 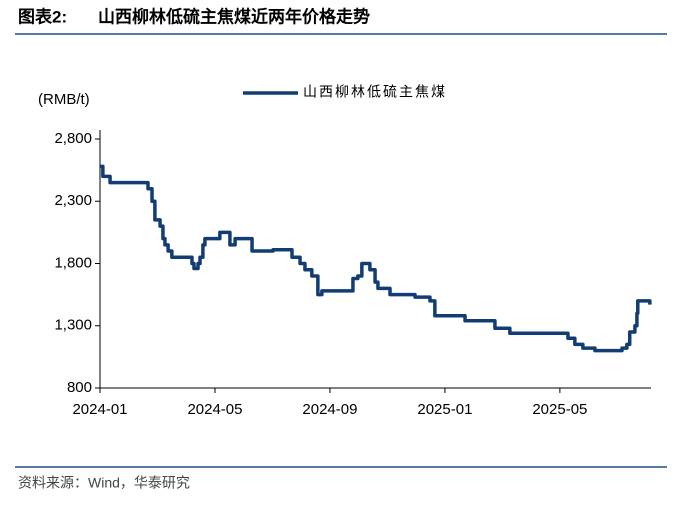 What do you see at coordinates (73, 262) in the screenshot?
I see `y-tick-label: 1,800` at bounding box center [73, 262].